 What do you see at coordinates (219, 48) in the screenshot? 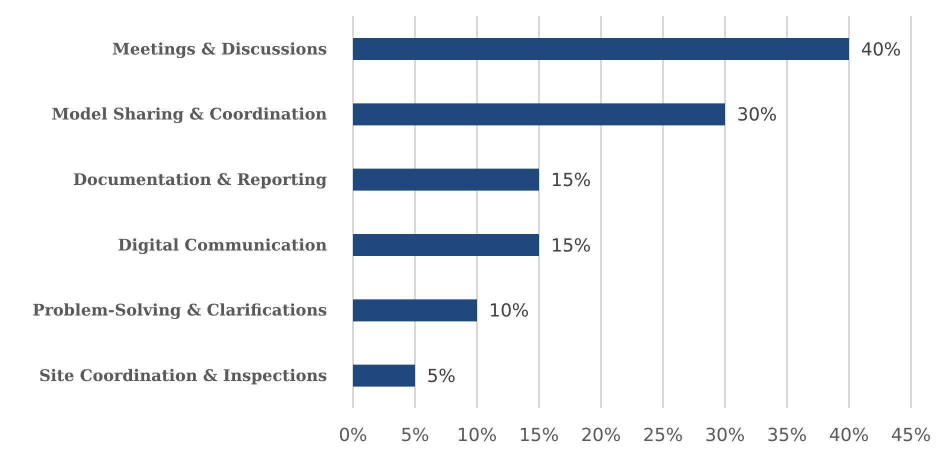
I see `y-tick-label: Meetings & Discussions` at bounding box center [219, 48].